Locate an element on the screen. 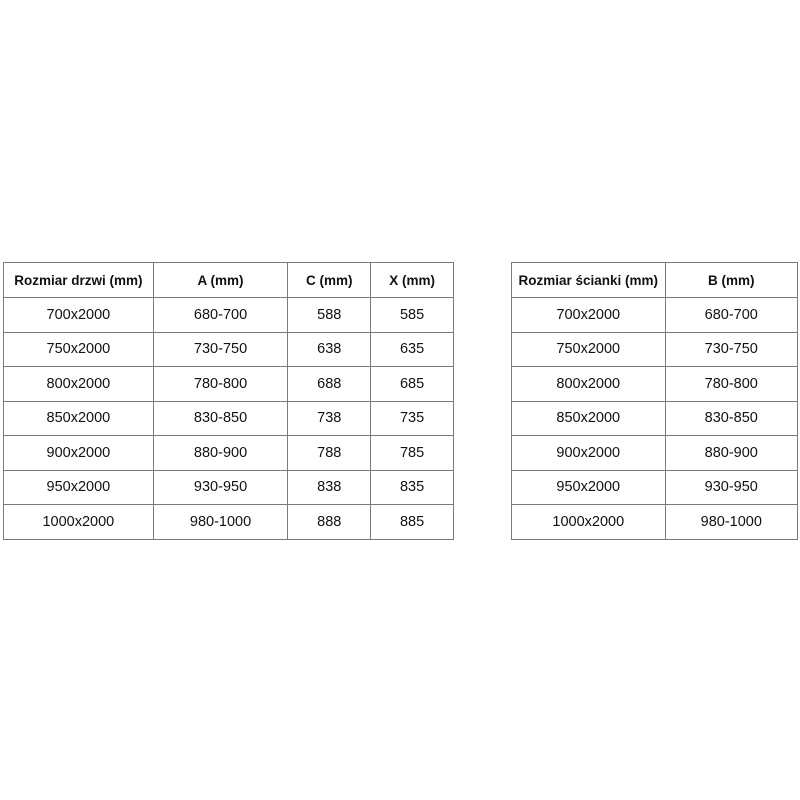 This screenshot has height=800, width=800. table-header-row: Rozmiar drzwi (mm) A (mm) C (mm) X (mm) is located at coordinates (228, 280).